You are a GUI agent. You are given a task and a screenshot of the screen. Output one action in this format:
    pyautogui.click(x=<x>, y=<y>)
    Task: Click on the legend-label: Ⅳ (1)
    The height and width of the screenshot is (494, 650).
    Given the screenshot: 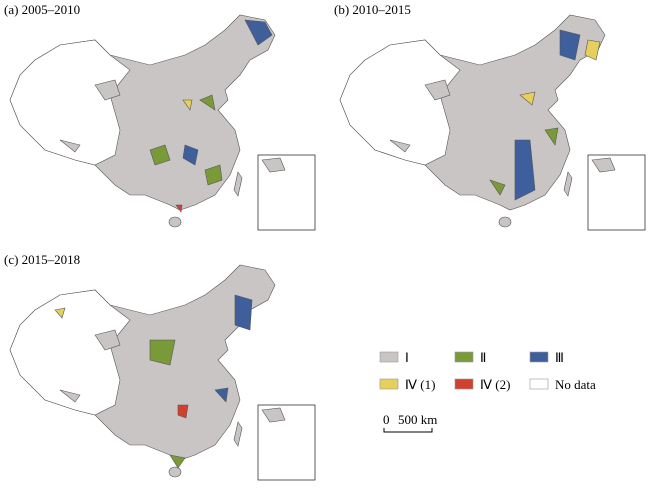 What is the action you would take?
    pyautogui.click(x=420, y=384)
    